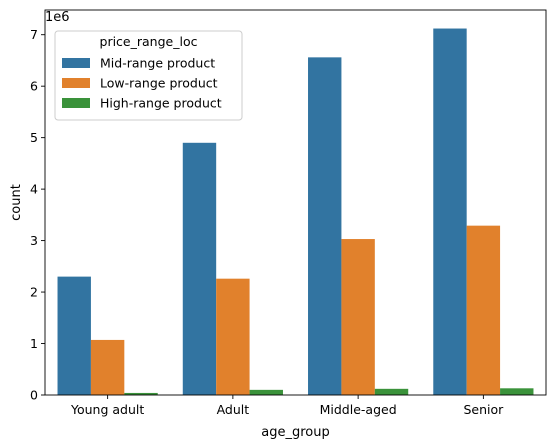 The height and width of the screenshot is (448, 554). Describe the element at coordinates (107, 409) in the screenshot. I see `x-tick-label: Young adult` at that location.